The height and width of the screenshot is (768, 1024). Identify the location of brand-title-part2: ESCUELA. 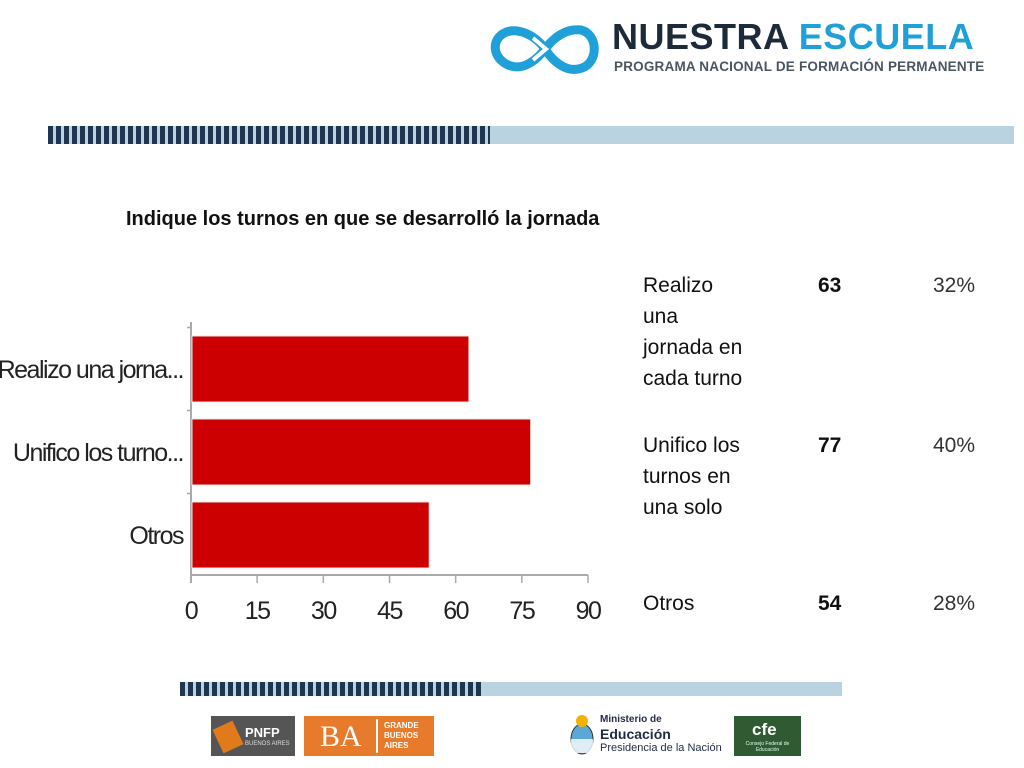
(886, 36).